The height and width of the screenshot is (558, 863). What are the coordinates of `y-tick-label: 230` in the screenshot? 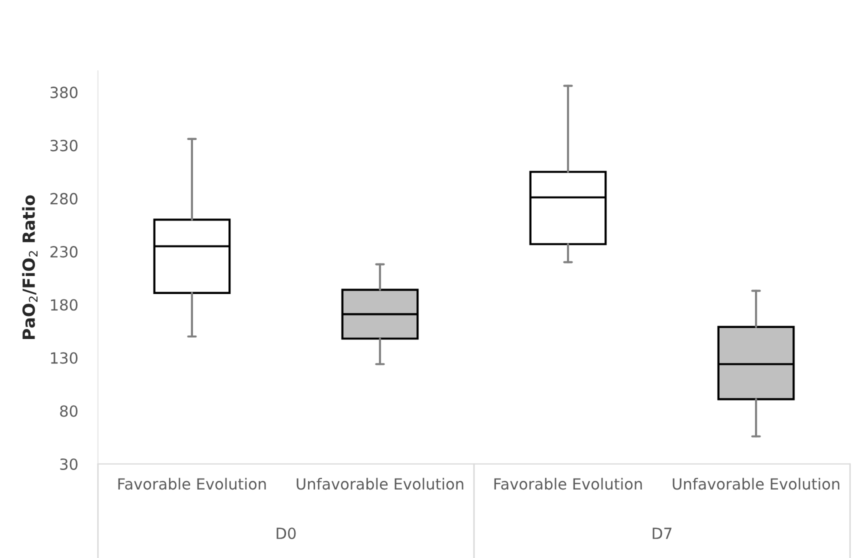 It's located at (64, 252).